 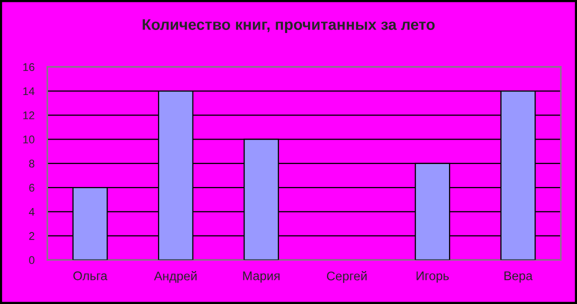 I want to click on x-tick-label: Мария, so click(x=261, y=277).